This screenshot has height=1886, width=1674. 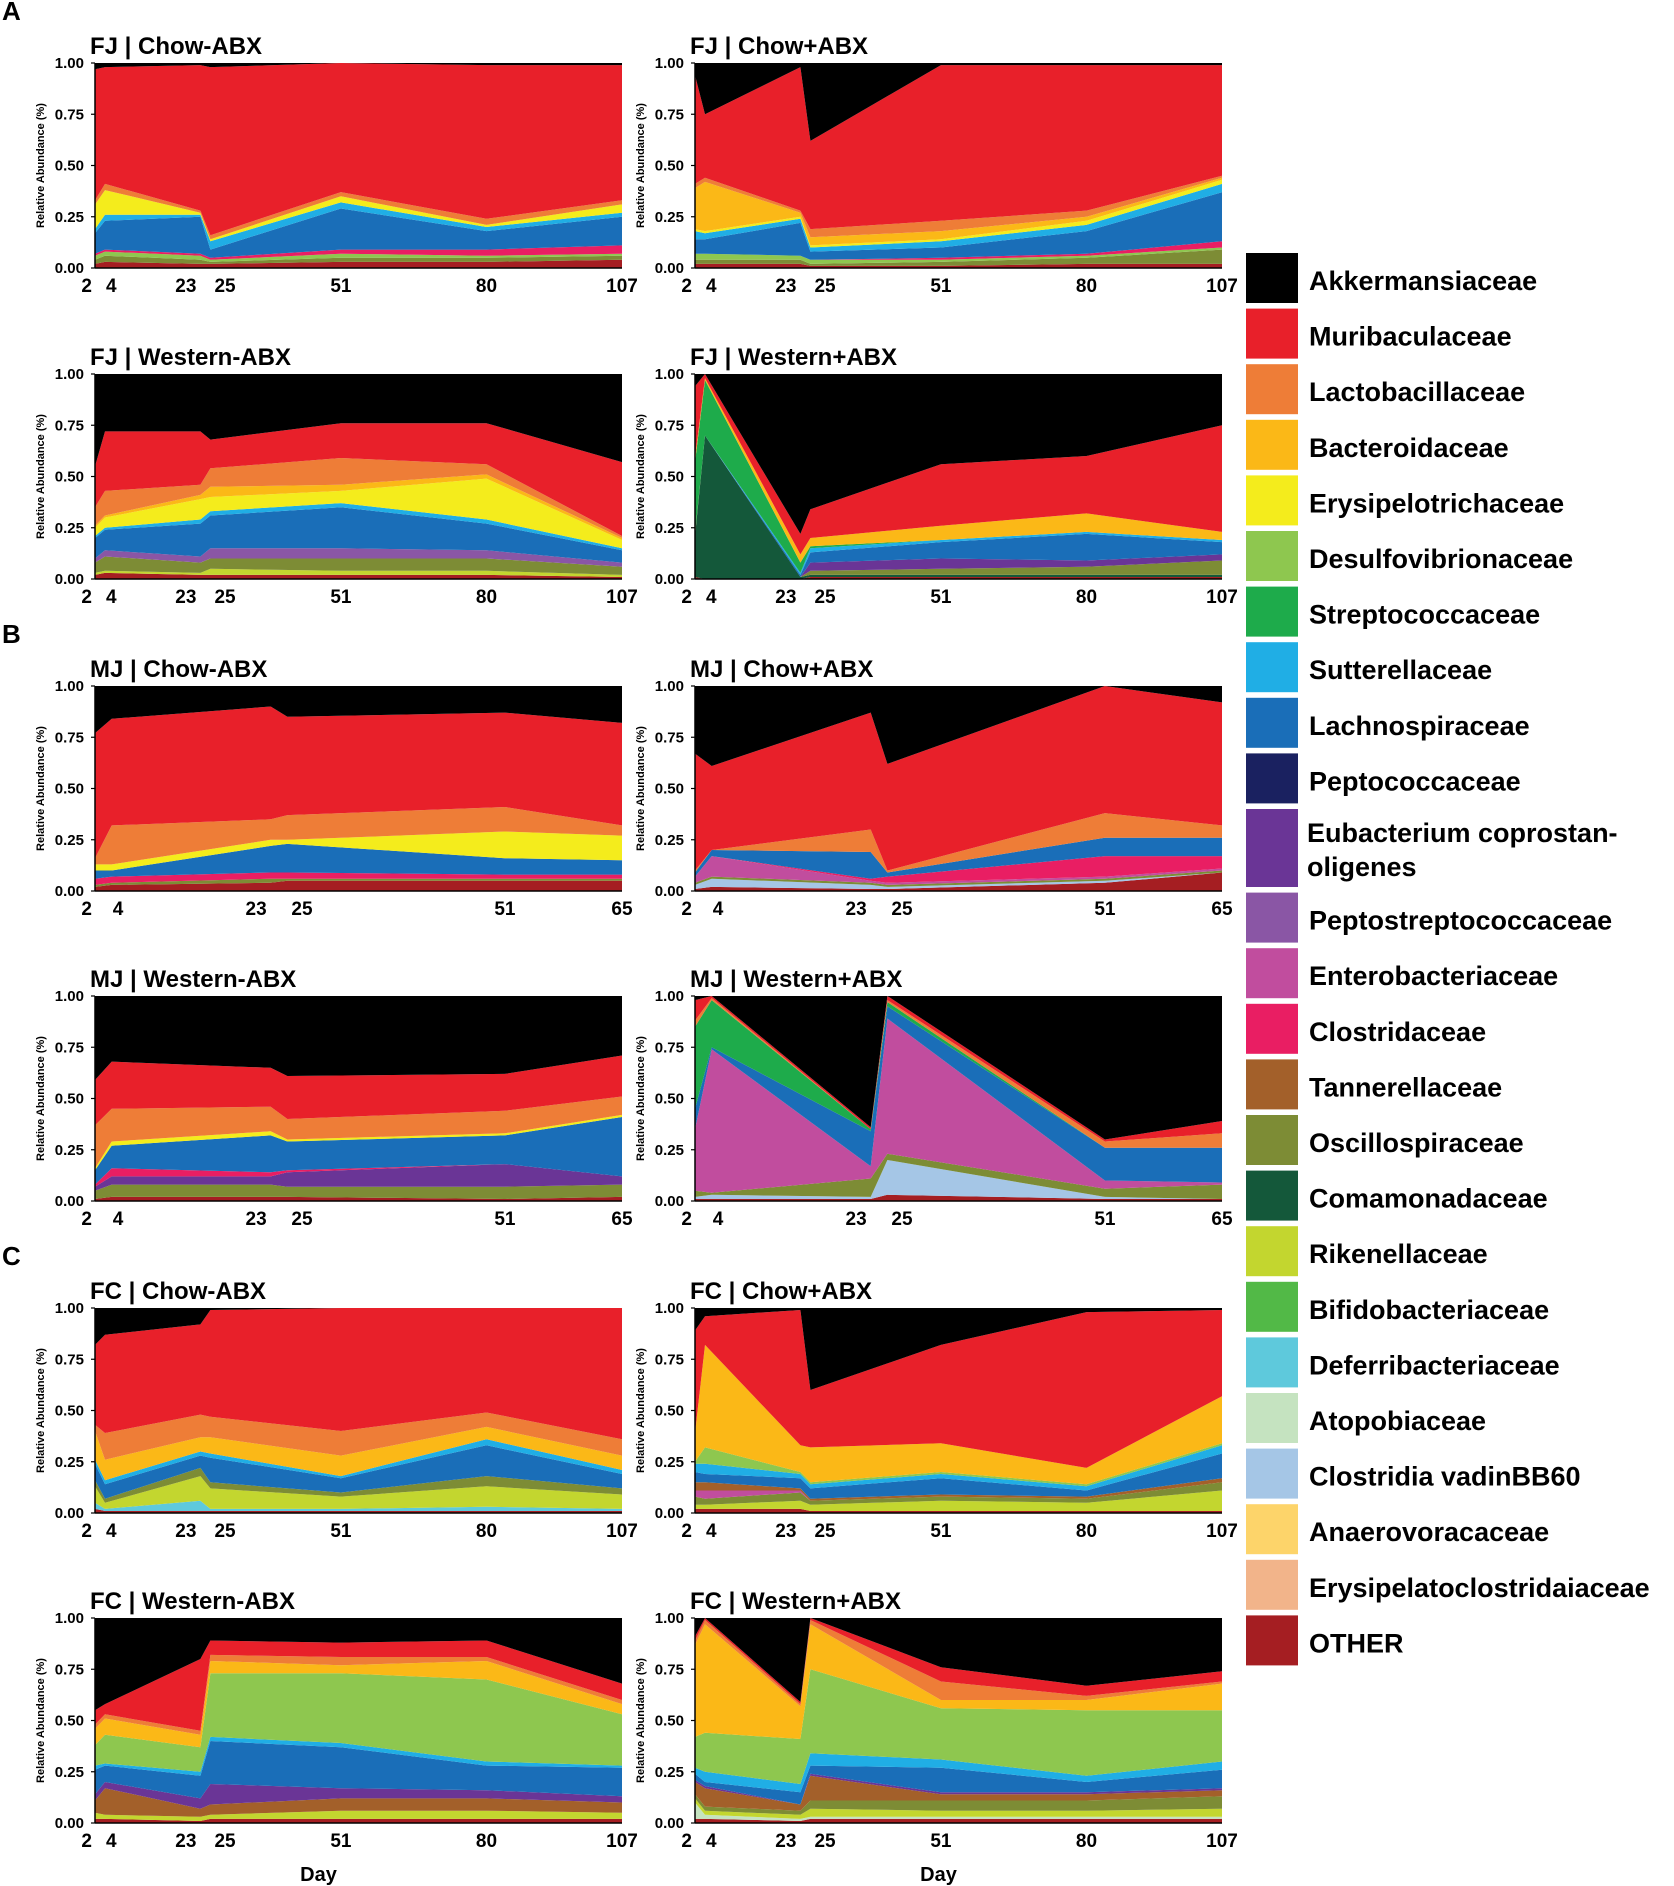 What do you see at coordinates (358, 420) in the screenshot?
I see `area-fj-western-abx-akkermansiaceae` at bounding box center [358, 420].